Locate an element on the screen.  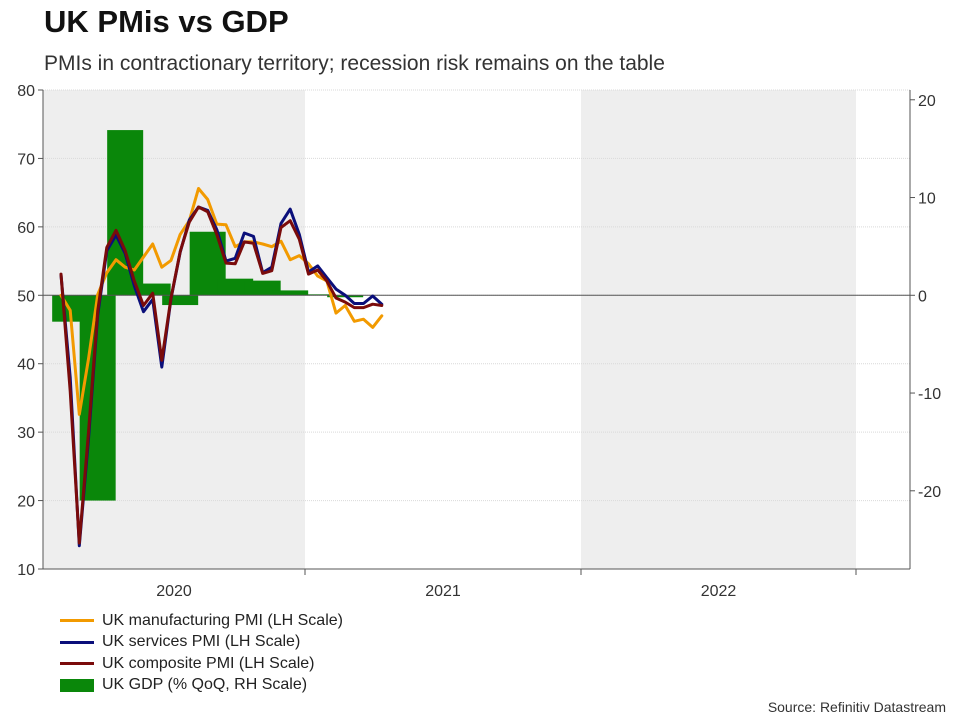
left-tick-label-30: 30 is located at coordinates (26, 433).